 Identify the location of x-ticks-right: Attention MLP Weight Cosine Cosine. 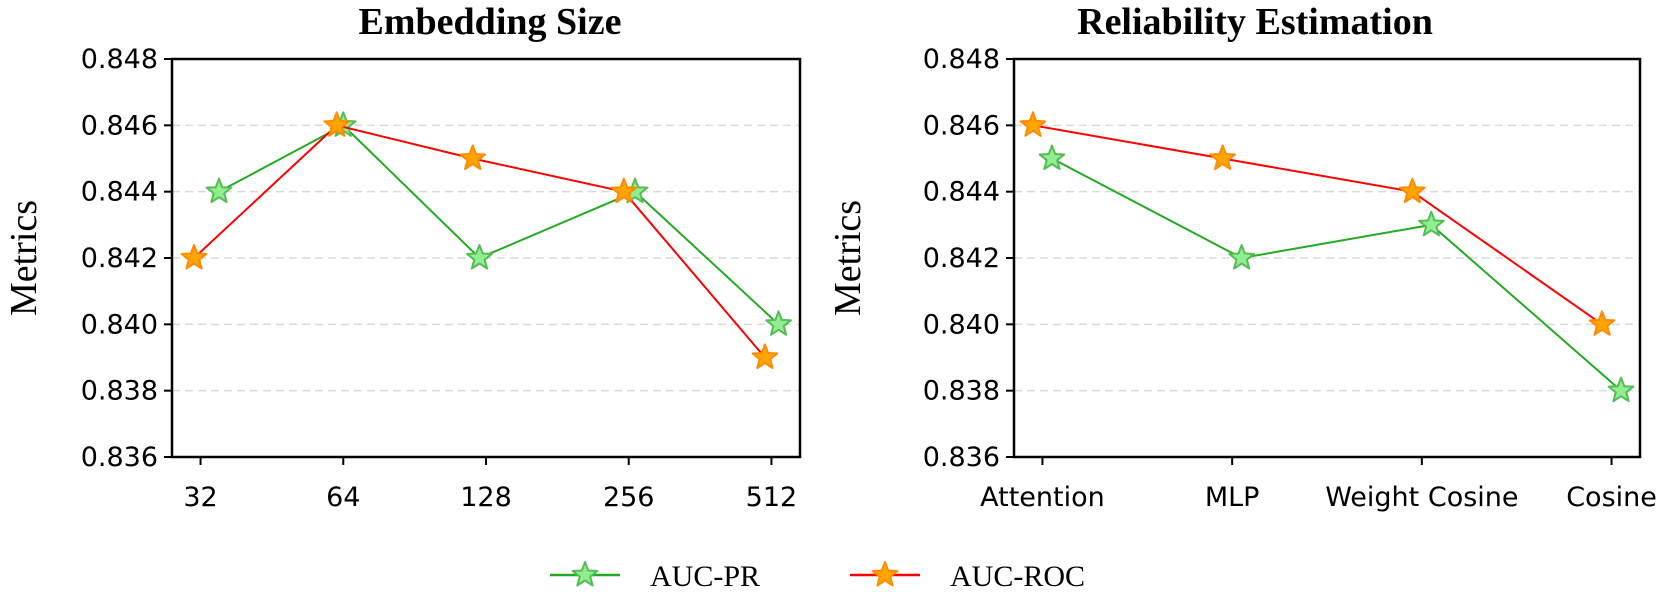
(1318, 485).